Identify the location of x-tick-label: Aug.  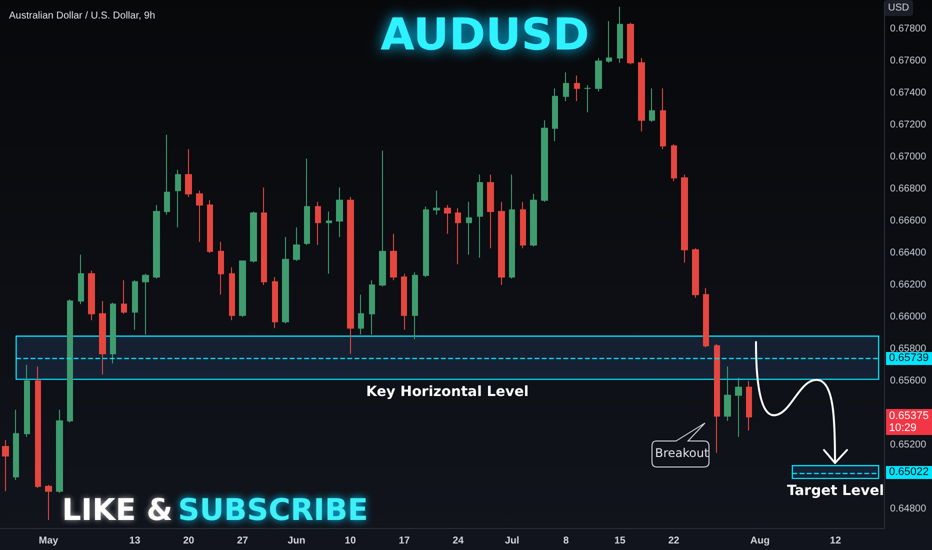
(760, 541).